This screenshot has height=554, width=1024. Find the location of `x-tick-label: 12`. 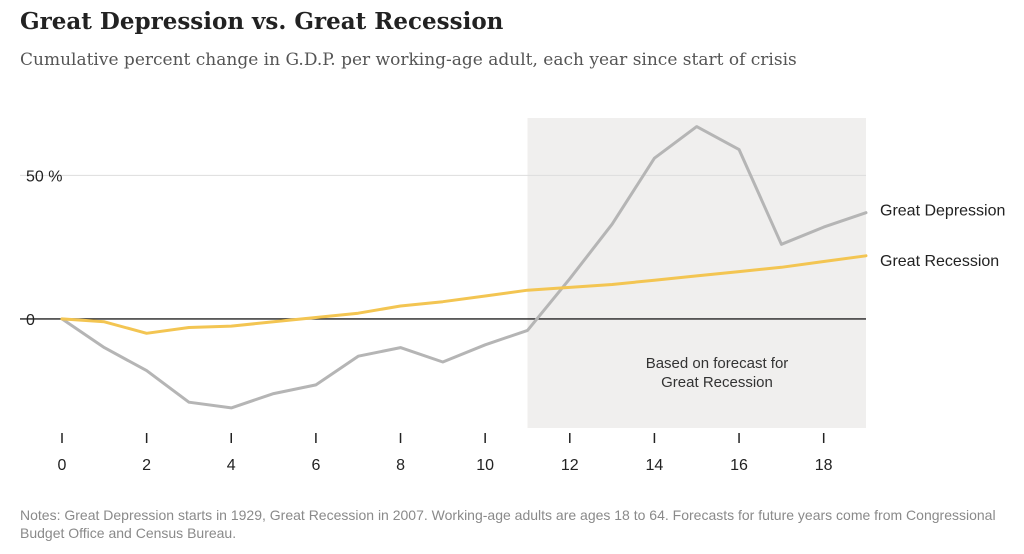

x-tick-label: 12 is located at coordinates (570, 465).